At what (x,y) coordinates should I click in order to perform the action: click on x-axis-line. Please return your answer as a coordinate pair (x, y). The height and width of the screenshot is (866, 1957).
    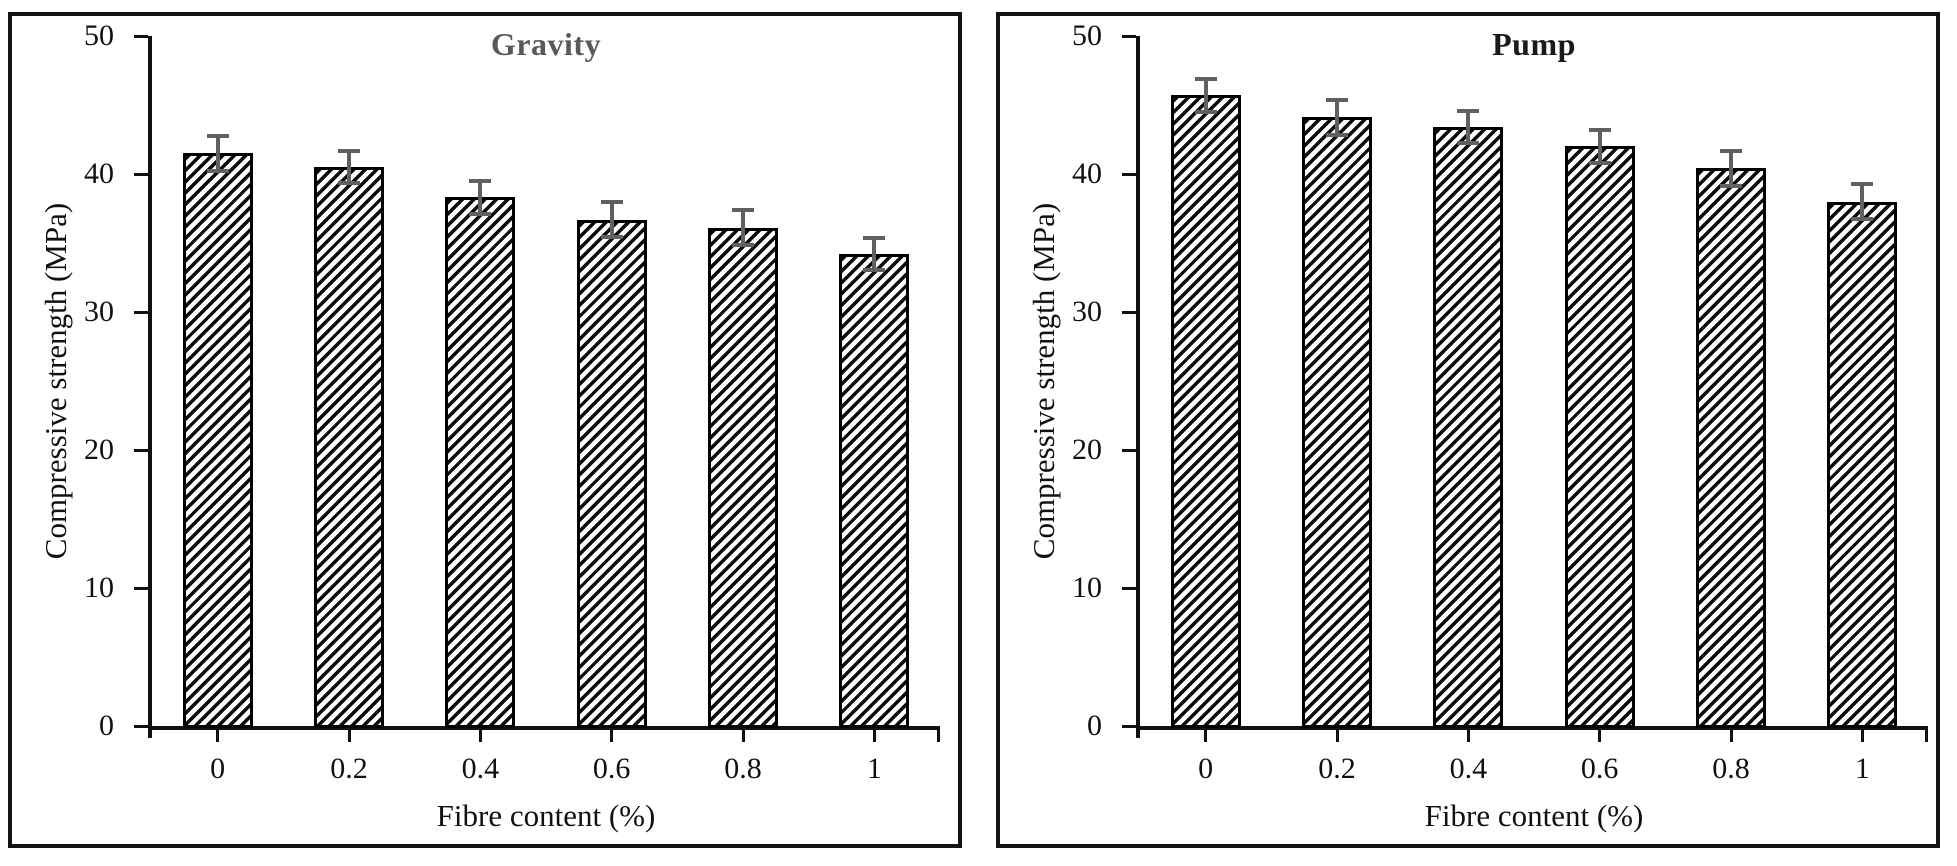
    Looking at the image, I should click on (544, 728).